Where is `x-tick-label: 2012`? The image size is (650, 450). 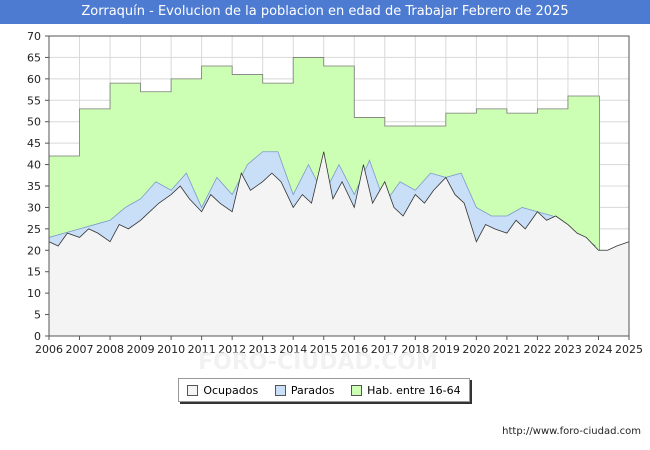 x-tick-label: 2012 is located at coordinates (232, 349).